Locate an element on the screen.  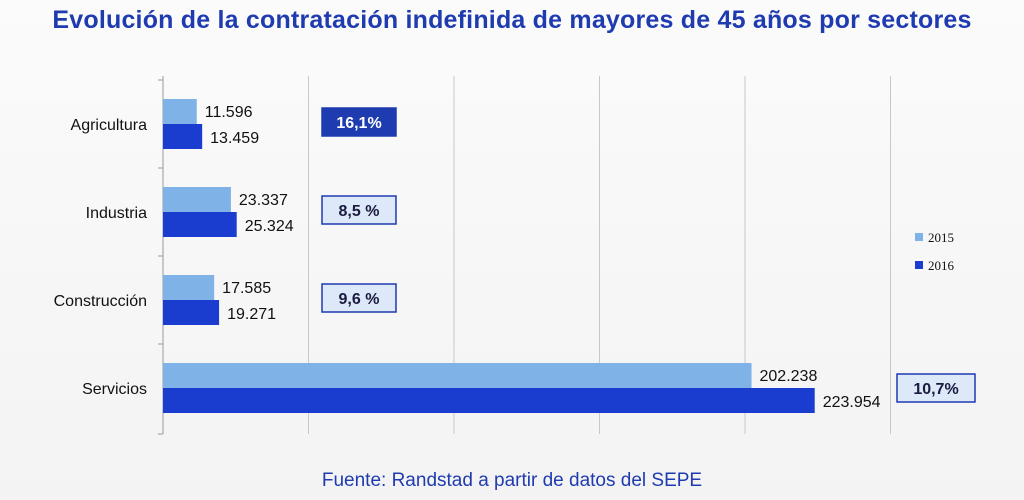
bar-2016-industria is located at coordinates (200, 224).